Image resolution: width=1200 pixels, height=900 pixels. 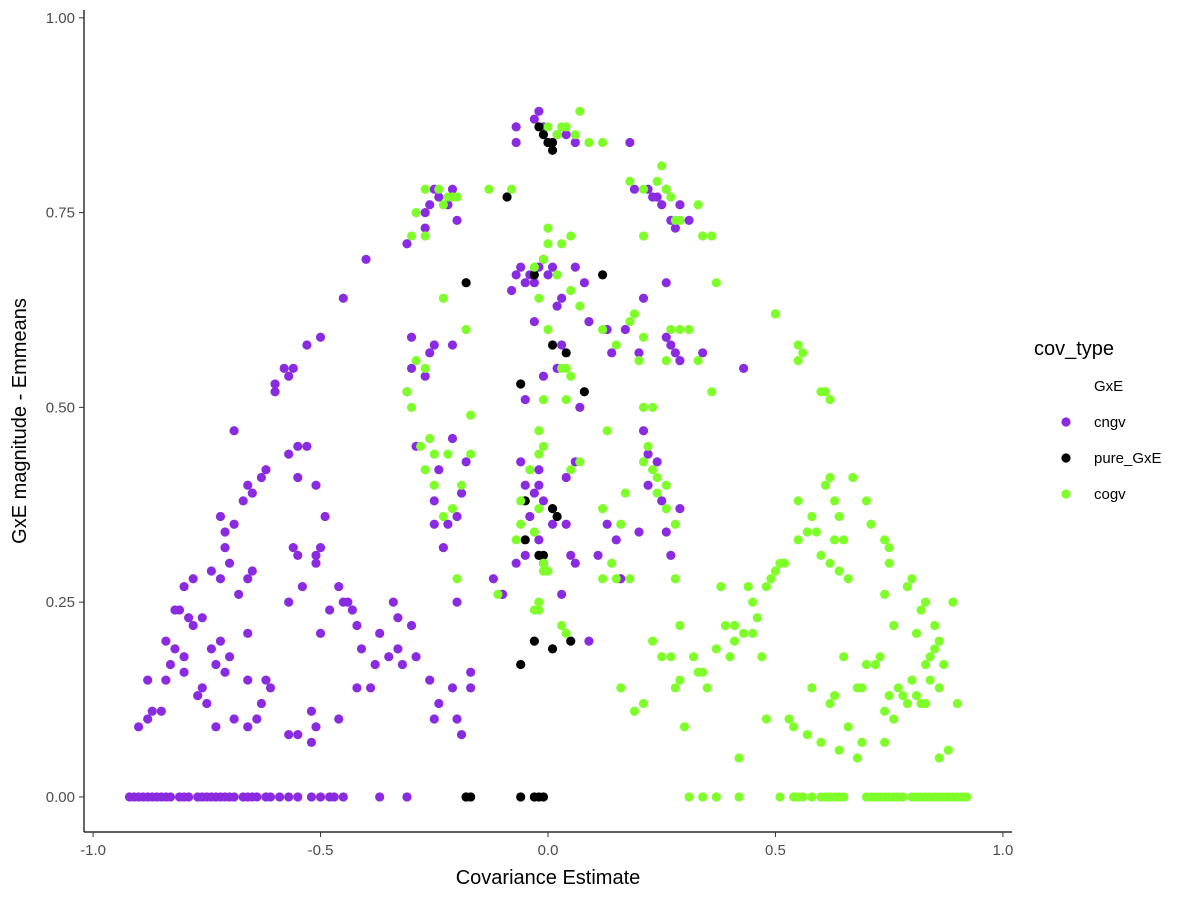 What do you see at coordinates (1066, 494) in the screenshot?
I see `legend-key-cogv` at bounding box center [1066, 494].